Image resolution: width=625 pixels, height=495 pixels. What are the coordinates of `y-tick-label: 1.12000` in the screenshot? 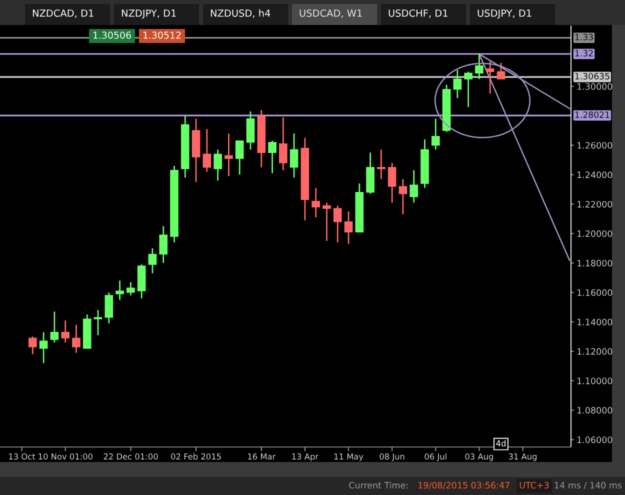 It's located at (595, 351).